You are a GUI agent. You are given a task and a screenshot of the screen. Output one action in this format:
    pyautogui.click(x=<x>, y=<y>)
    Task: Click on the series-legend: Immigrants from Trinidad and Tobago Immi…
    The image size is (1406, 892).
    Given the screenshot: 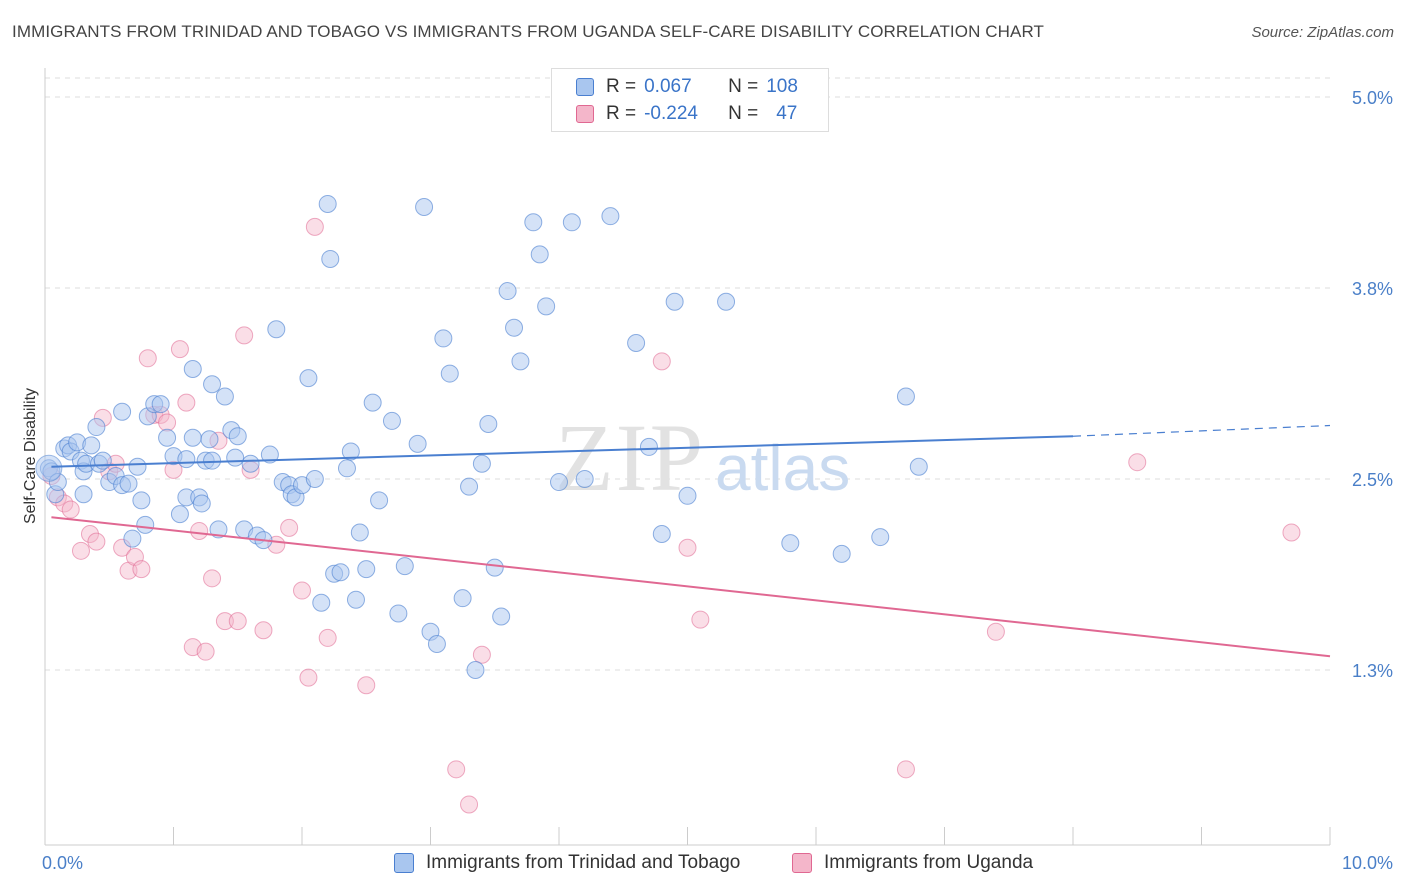 What is the action you would take?
    pyautogui.click(x=703, y=865)
    